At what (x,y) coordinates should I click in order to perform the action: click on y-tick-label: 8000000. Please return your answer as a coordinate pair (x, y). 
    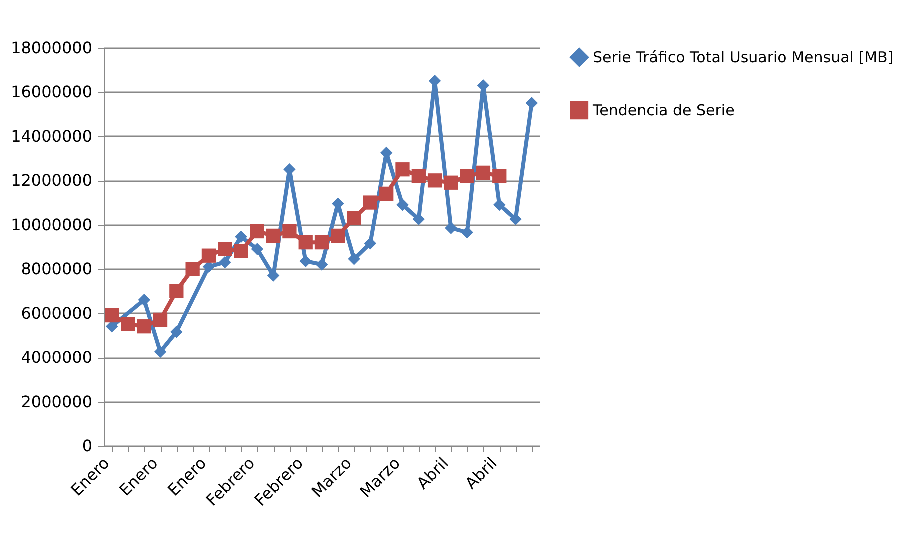
    Looking at the image, I should click on (56, 269).